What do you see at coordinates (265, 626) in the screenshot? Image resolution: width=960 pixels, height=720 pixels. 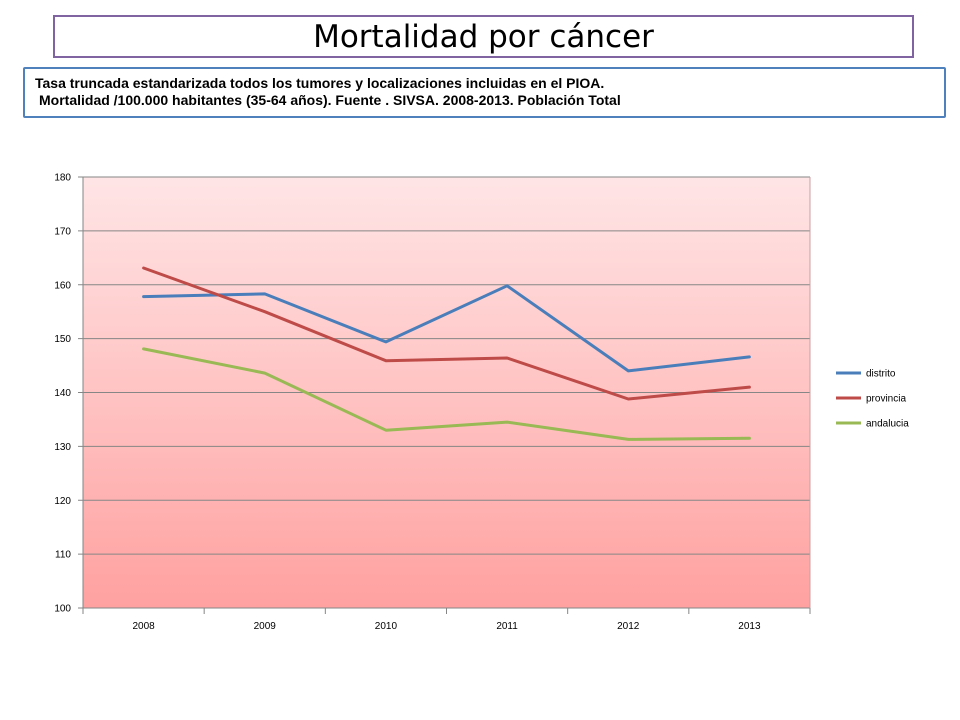 I see `x-tick-label: 2009` at bounding box center [265, 626].